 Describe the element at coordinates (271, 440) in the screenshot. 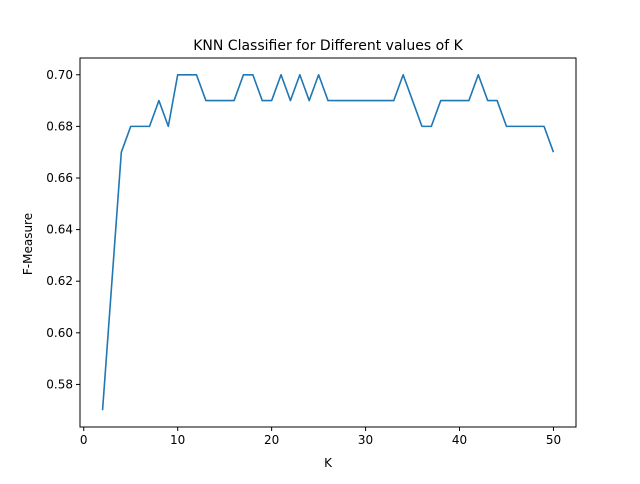

I see `x-tick-label: 20` at that location.